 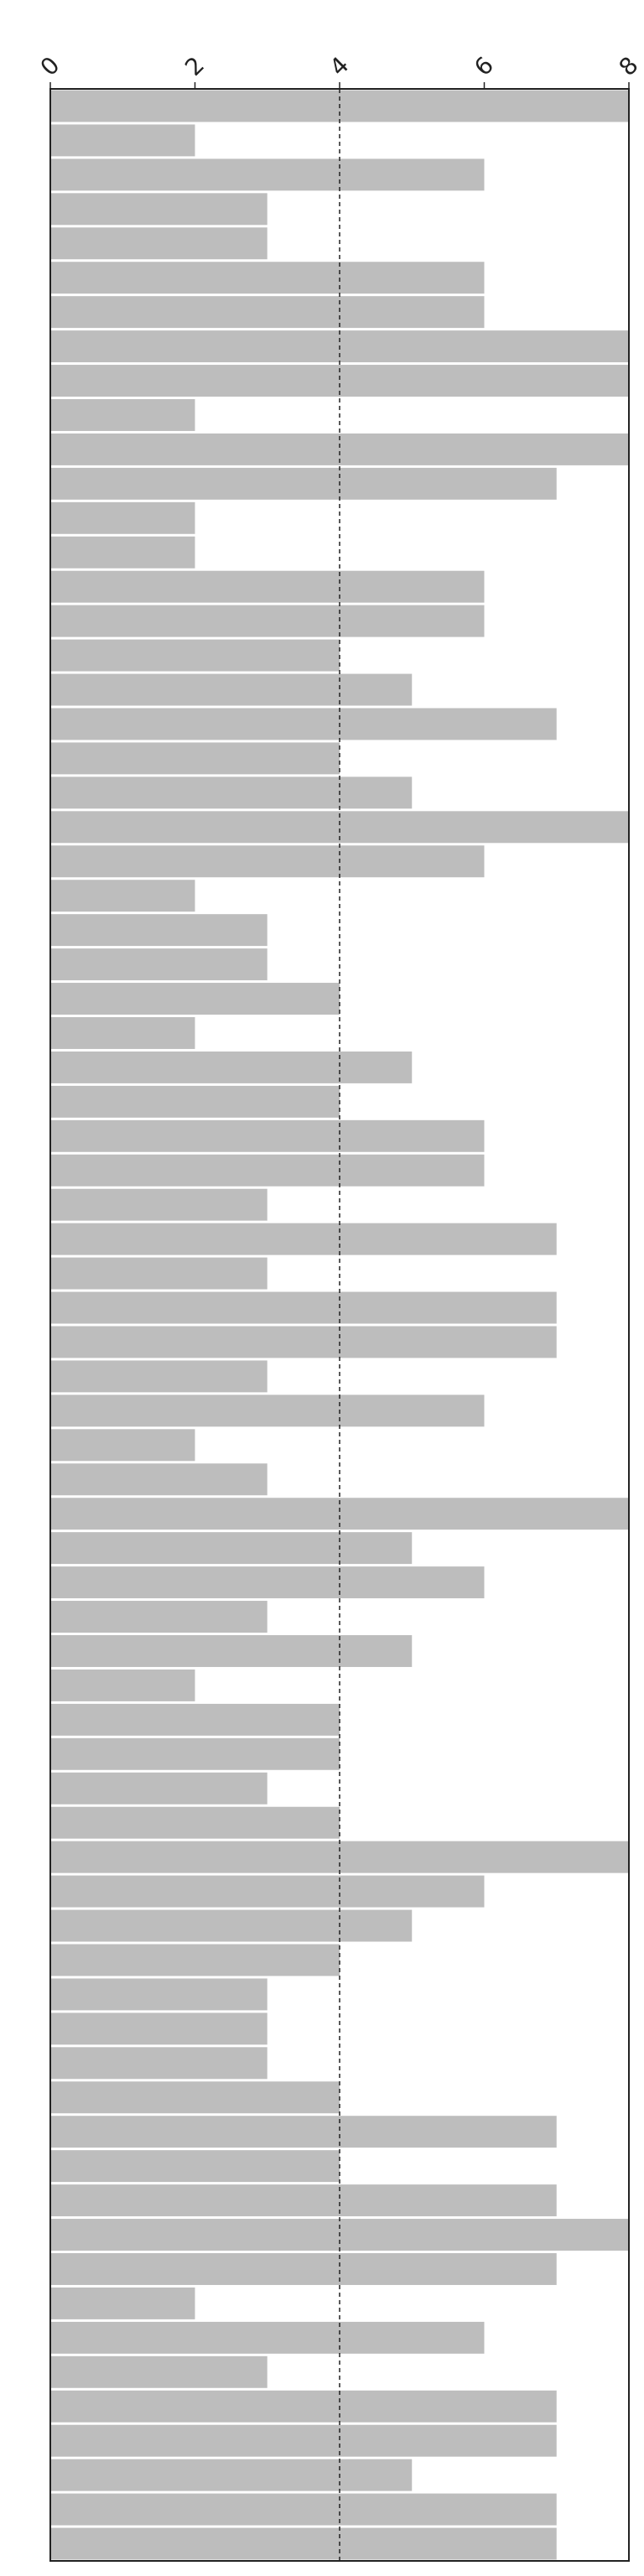 What do you see at coordinates (194, 66) in the screenshot?
I see `x-tick-label: 2` at bounding box center [194, 66].